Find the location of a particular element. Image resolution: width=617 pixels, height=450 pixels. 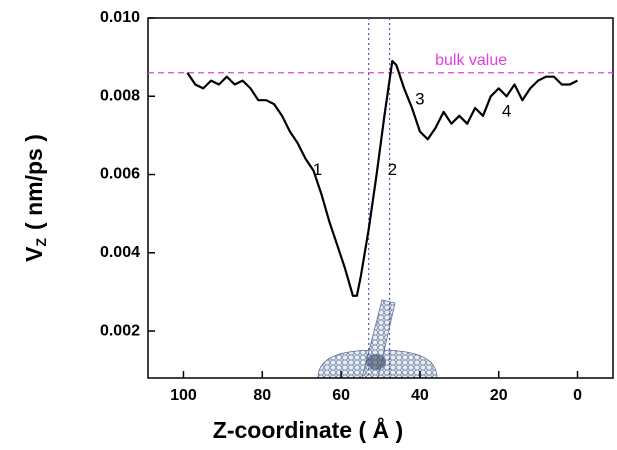

annotation: 1 is located at coordinates (317, 169).